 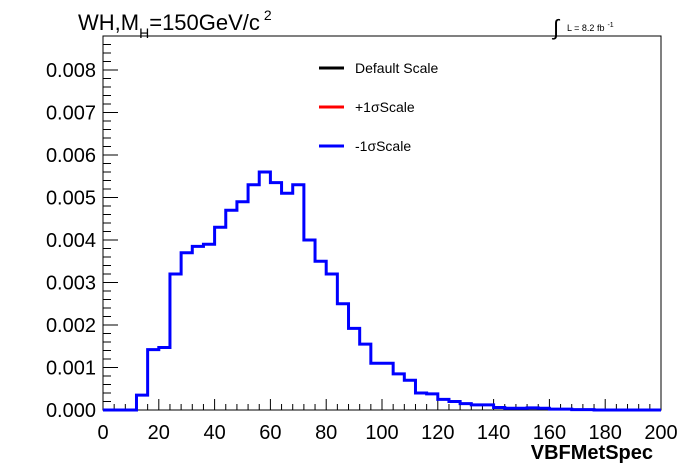 I want to click on chart-title: WH,MH=150GeV/c 2, so click(x=175, y=24).